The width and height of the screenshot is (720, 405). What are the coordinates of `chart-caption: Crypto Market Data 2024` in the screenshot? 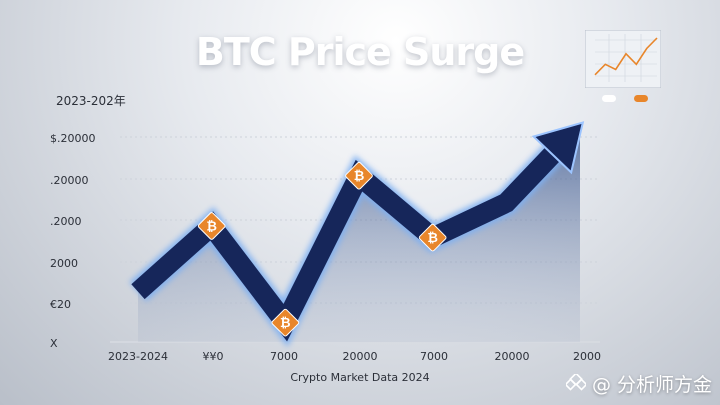 It's located at (360, 377).